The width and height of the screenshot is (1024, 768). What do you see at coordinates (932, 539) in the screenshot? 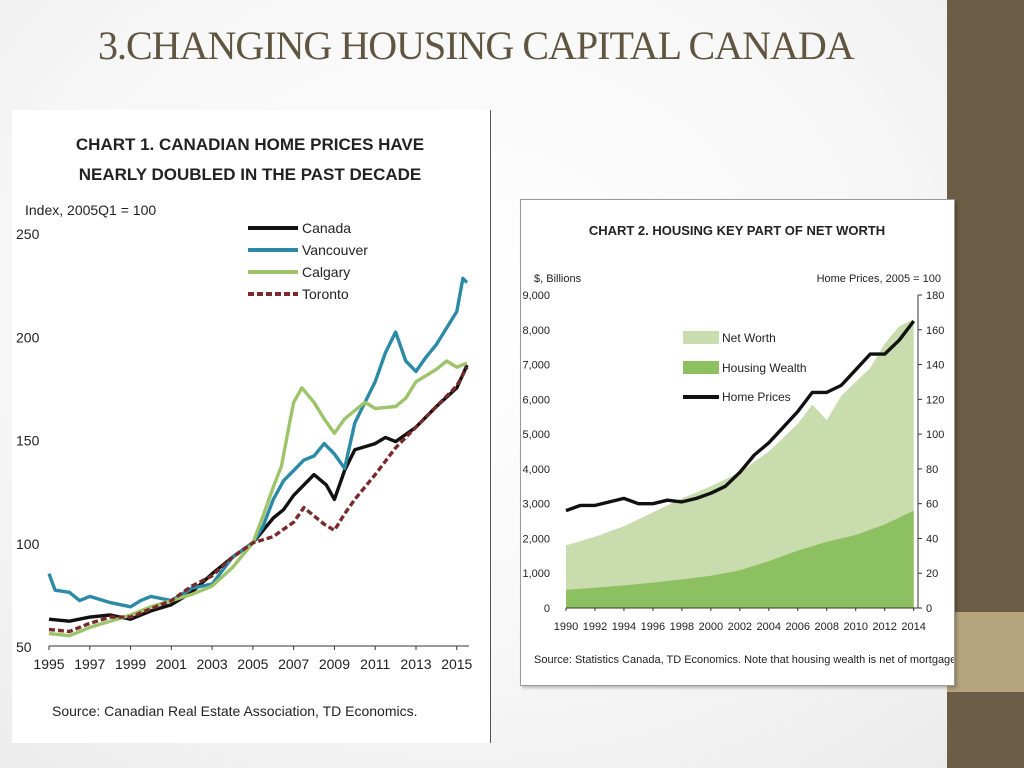
I see `chart2-right-tick-label: 40` at bounding box center [932, 539].